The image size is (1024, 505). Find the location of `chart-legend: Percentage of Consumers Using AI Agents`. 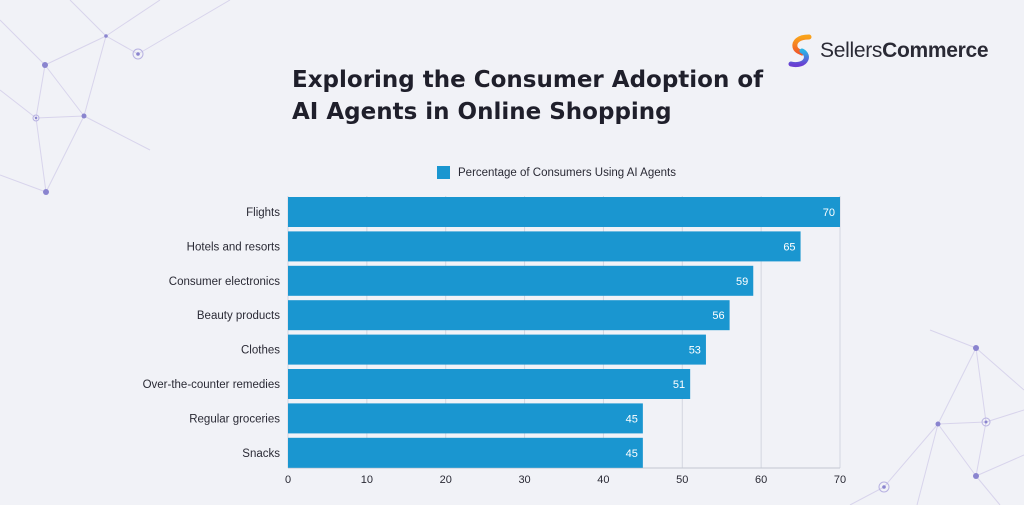

chart-legend: Percentage of Consumers Using AI Agents is located at coordinates (556, 172).